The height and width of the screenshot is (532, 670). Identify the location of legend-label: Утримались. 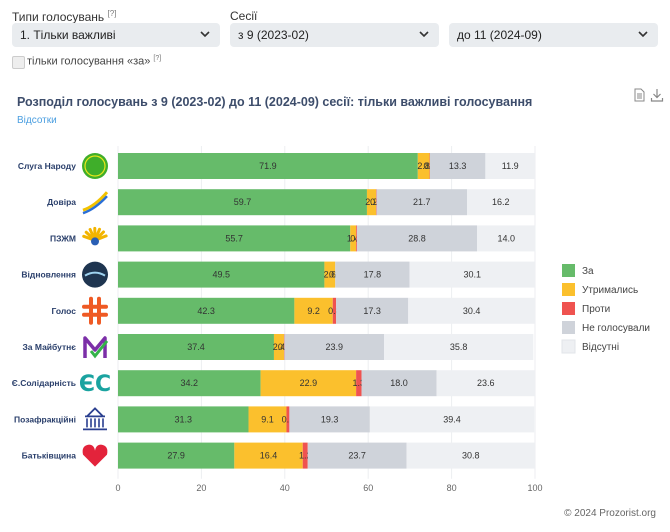
(610, 290).